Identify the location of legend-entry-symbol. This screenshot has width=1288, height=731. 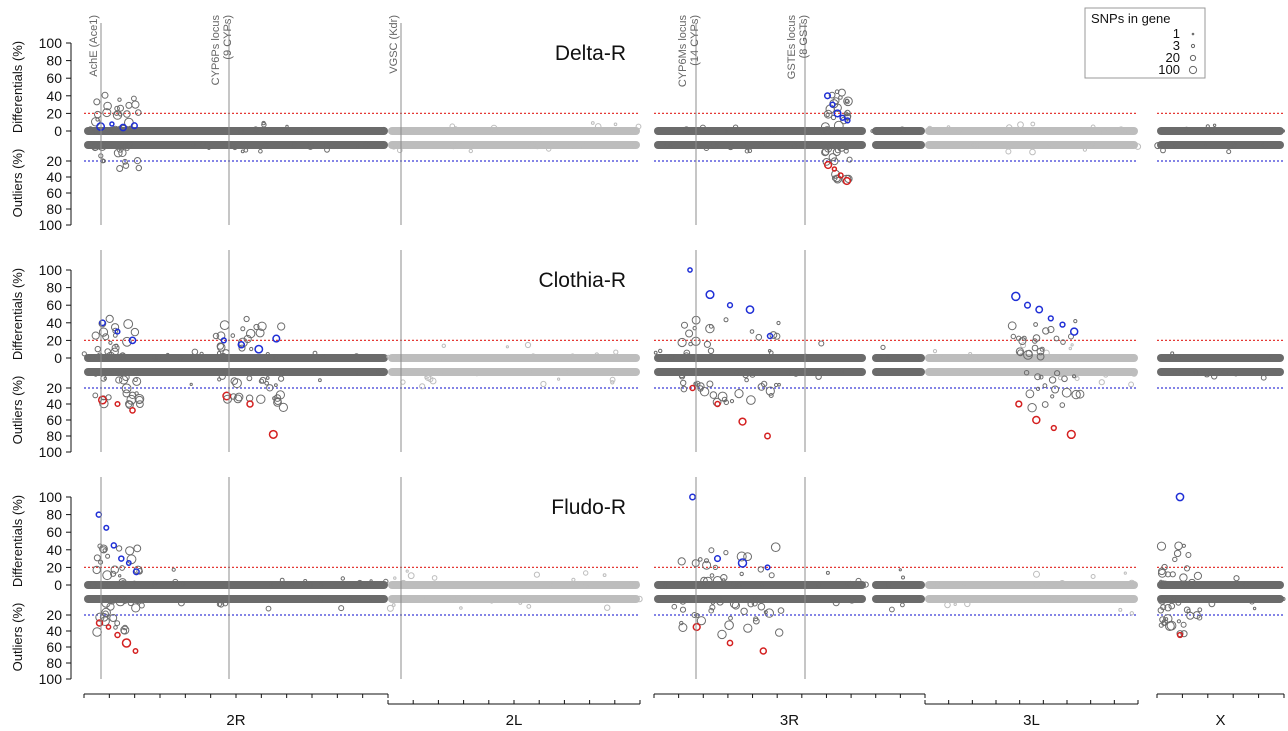
(1193, 58).